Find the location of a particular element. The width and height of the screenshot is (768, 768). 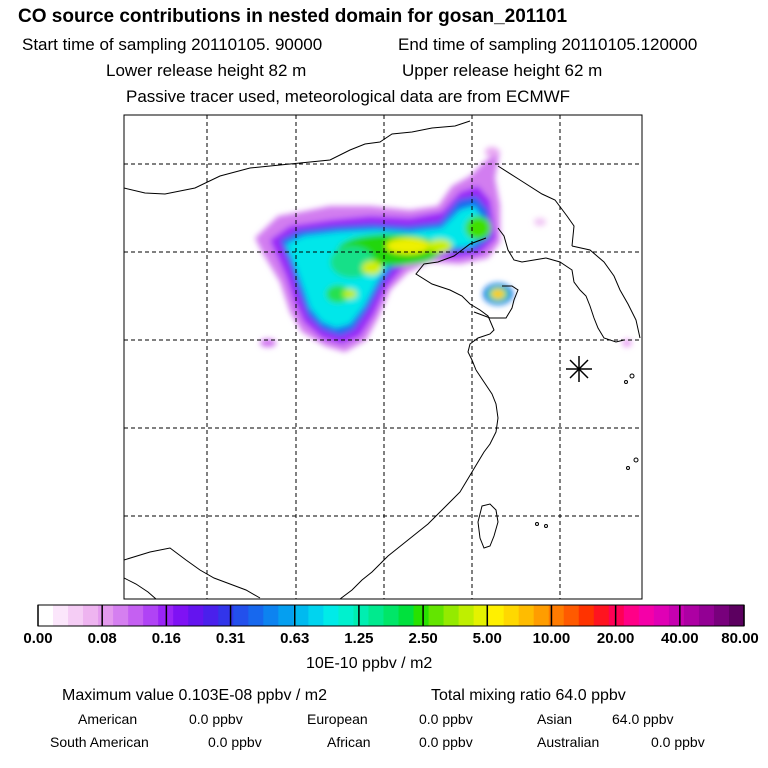

colorbar-tick-label: 1.25 is located at coordinates (359, 638).